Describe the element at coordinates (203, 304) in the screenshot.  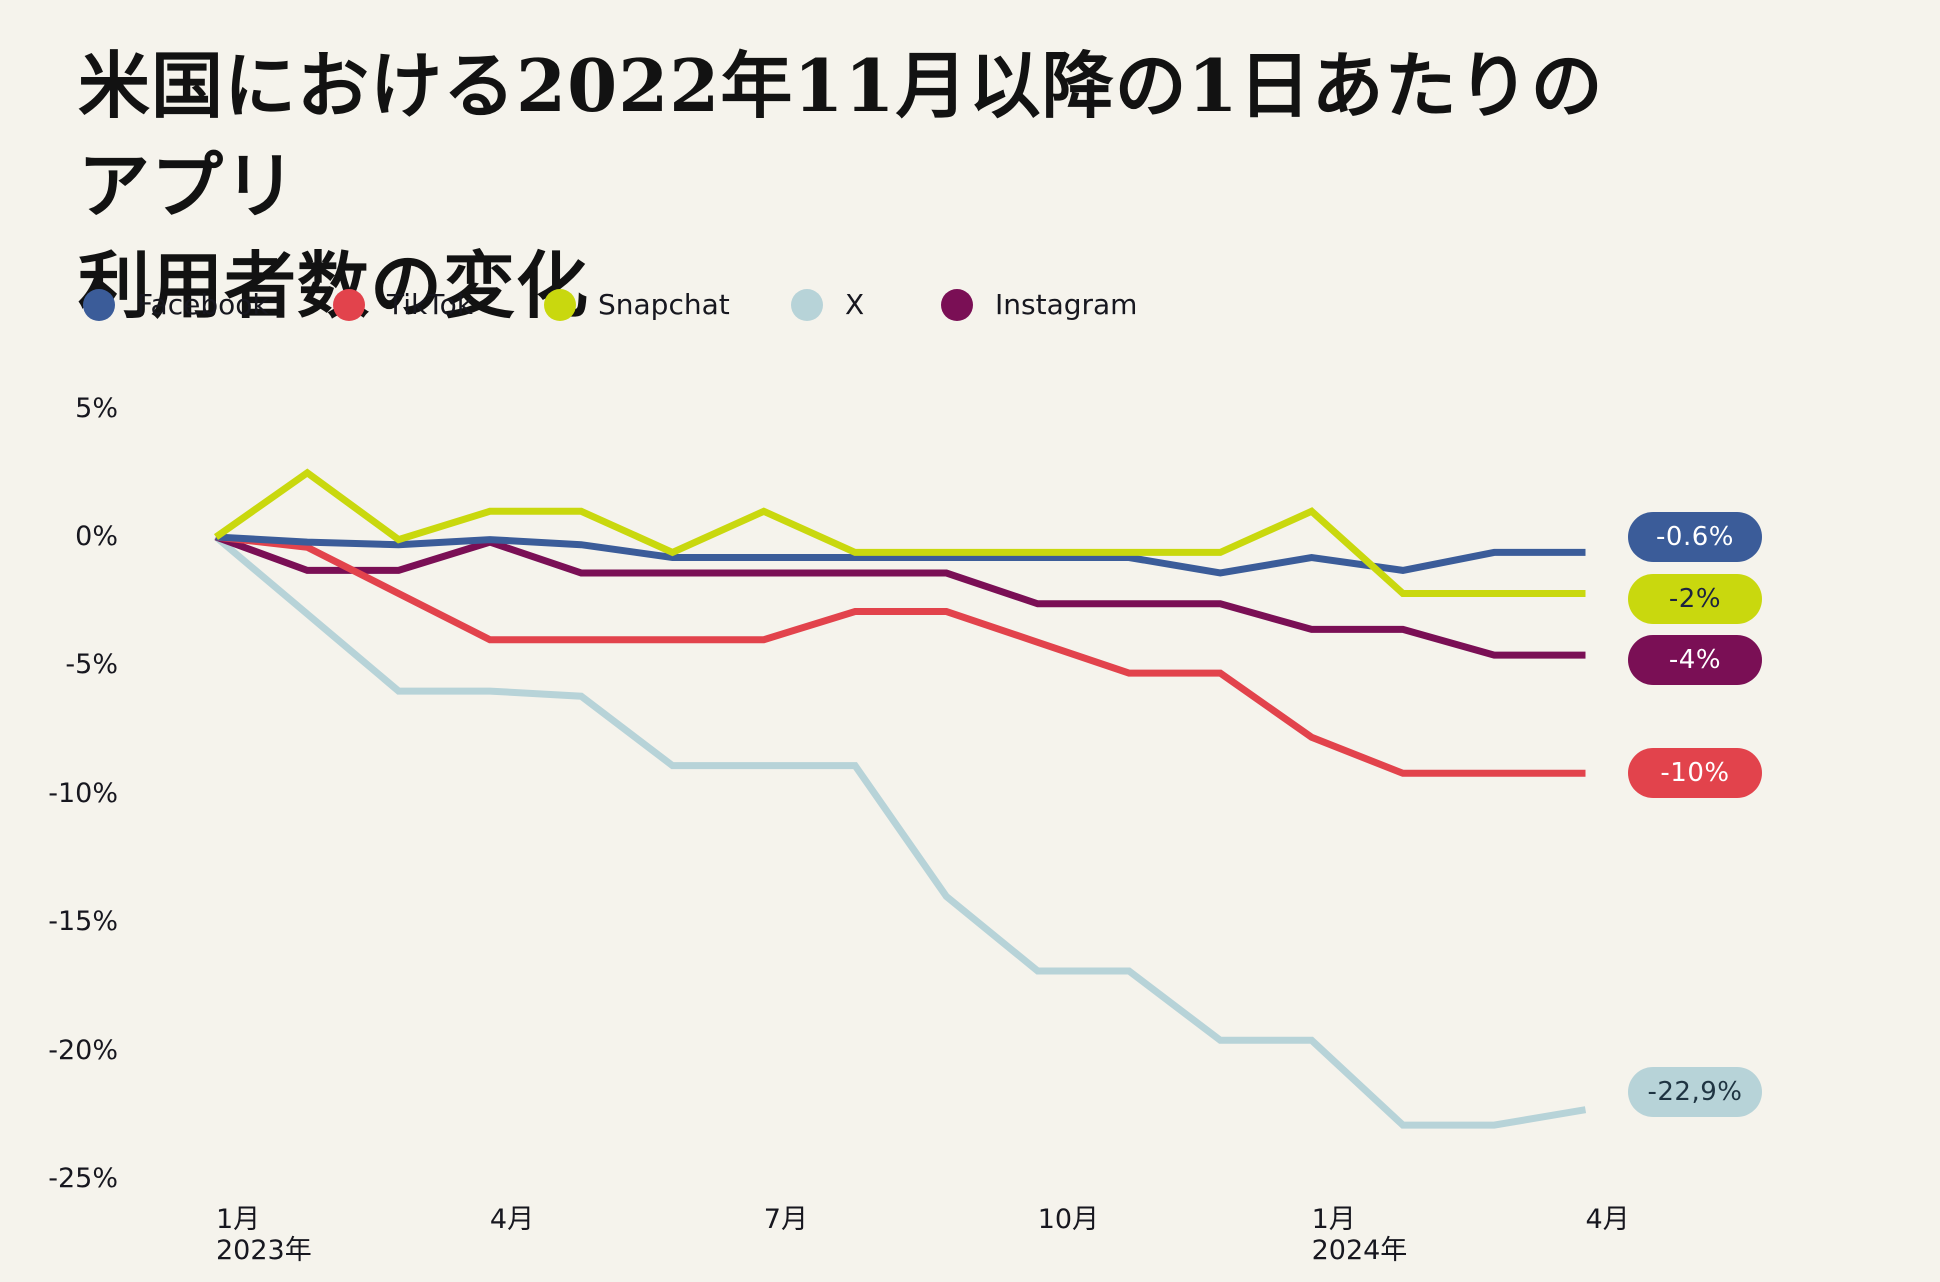
I see `legend-label-facebook: Facebook` at that location.